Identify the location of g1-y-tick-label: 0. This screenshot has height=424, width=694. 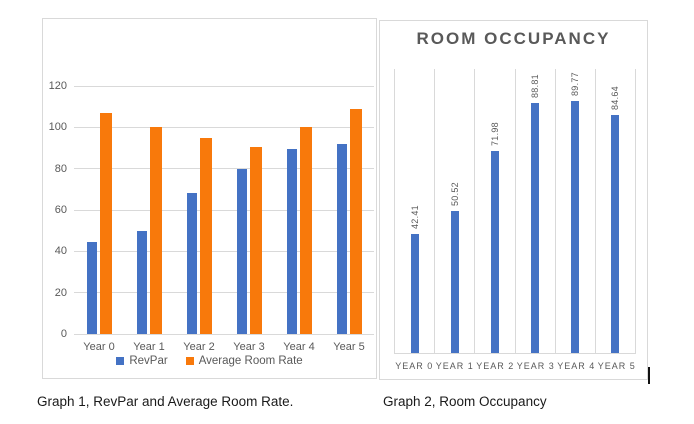
(63, 334).